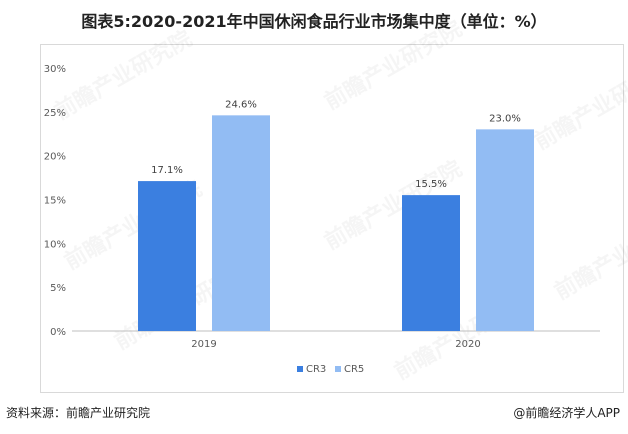  Describe the element at coordinates (431, 184) in the screenshot. I see `data-label: 15.5%` at that location.